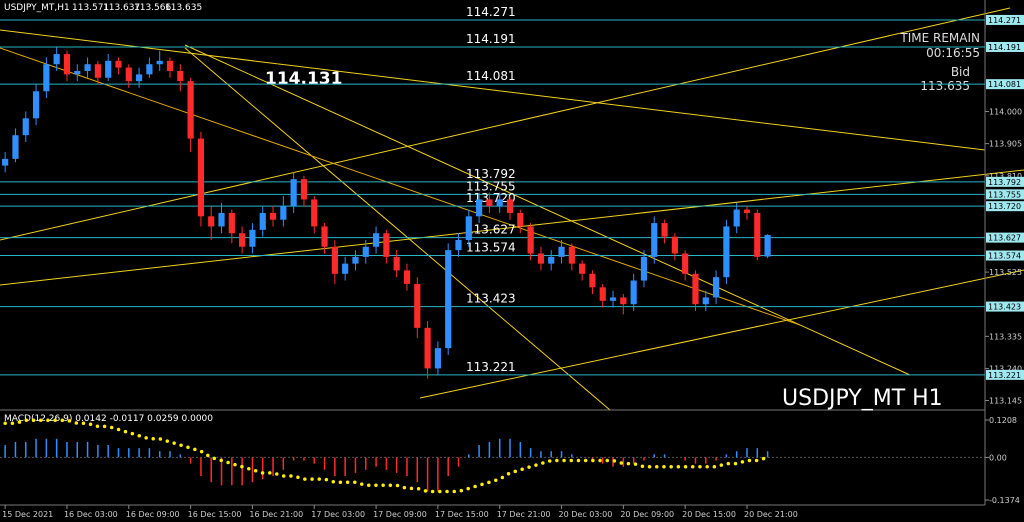  Describe the element at coordinates (960, 72) in the screenshot. I see `bid-label: Bid` at that location.